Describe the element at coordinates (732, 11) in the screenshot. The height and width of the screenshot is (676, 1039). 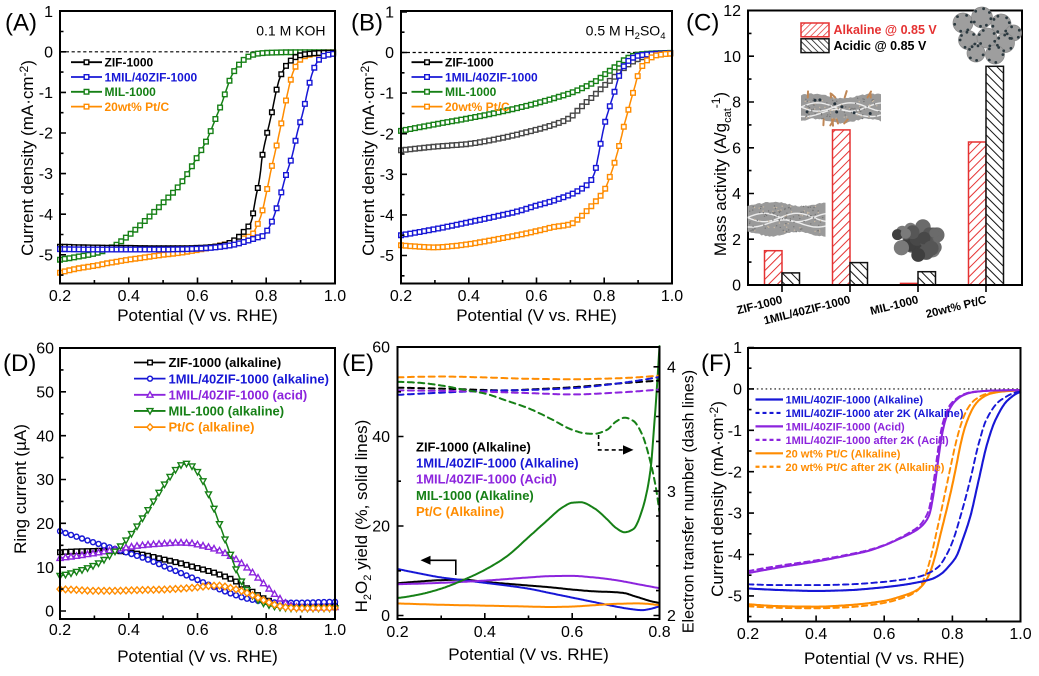
I see `svg-text: 12` at that location.